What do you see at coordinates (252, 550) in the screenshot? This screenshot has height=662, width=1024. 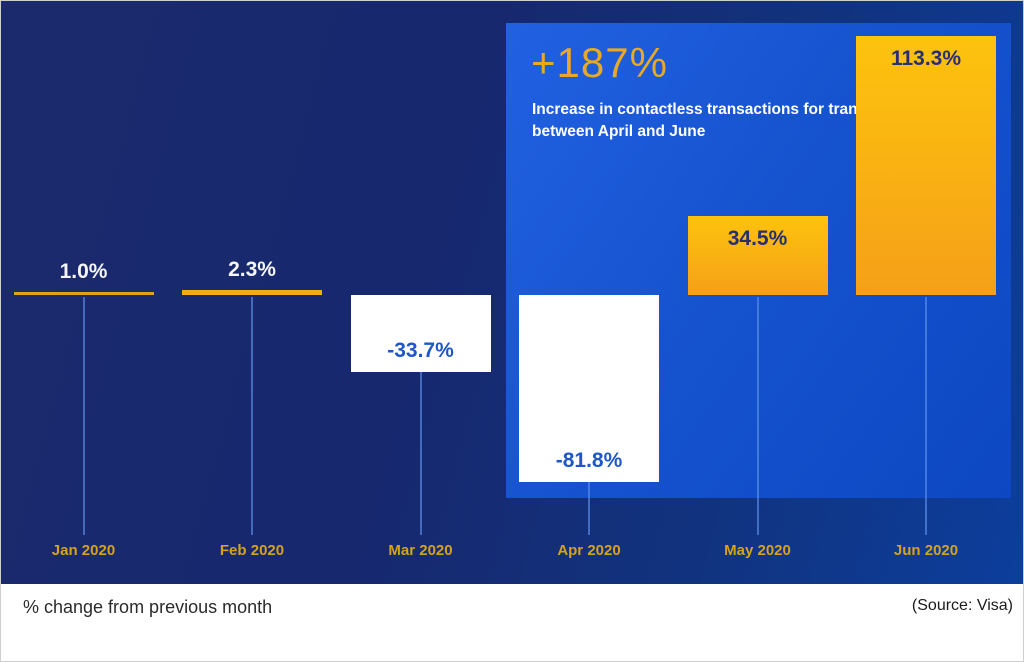 I see `month-label: Feb 2020` at bounding box center [252, 550].